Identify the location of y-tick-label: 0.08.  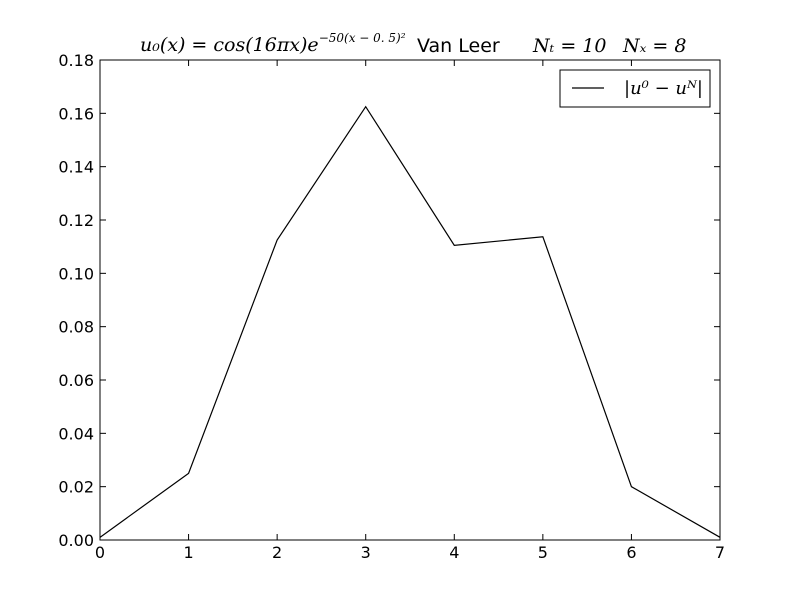
(76, 327).